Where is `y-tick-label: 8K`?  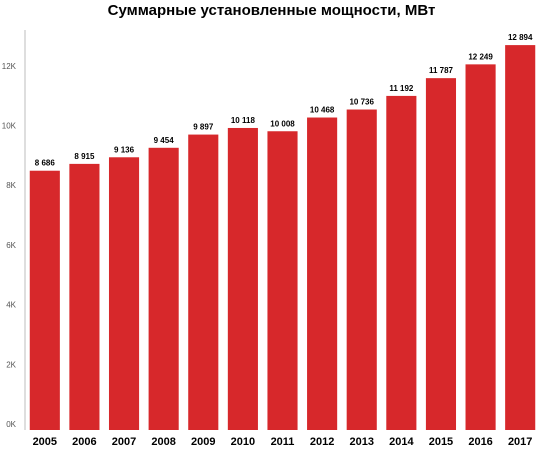 y-tick-label: 8K is located at coordinates (11, 185).